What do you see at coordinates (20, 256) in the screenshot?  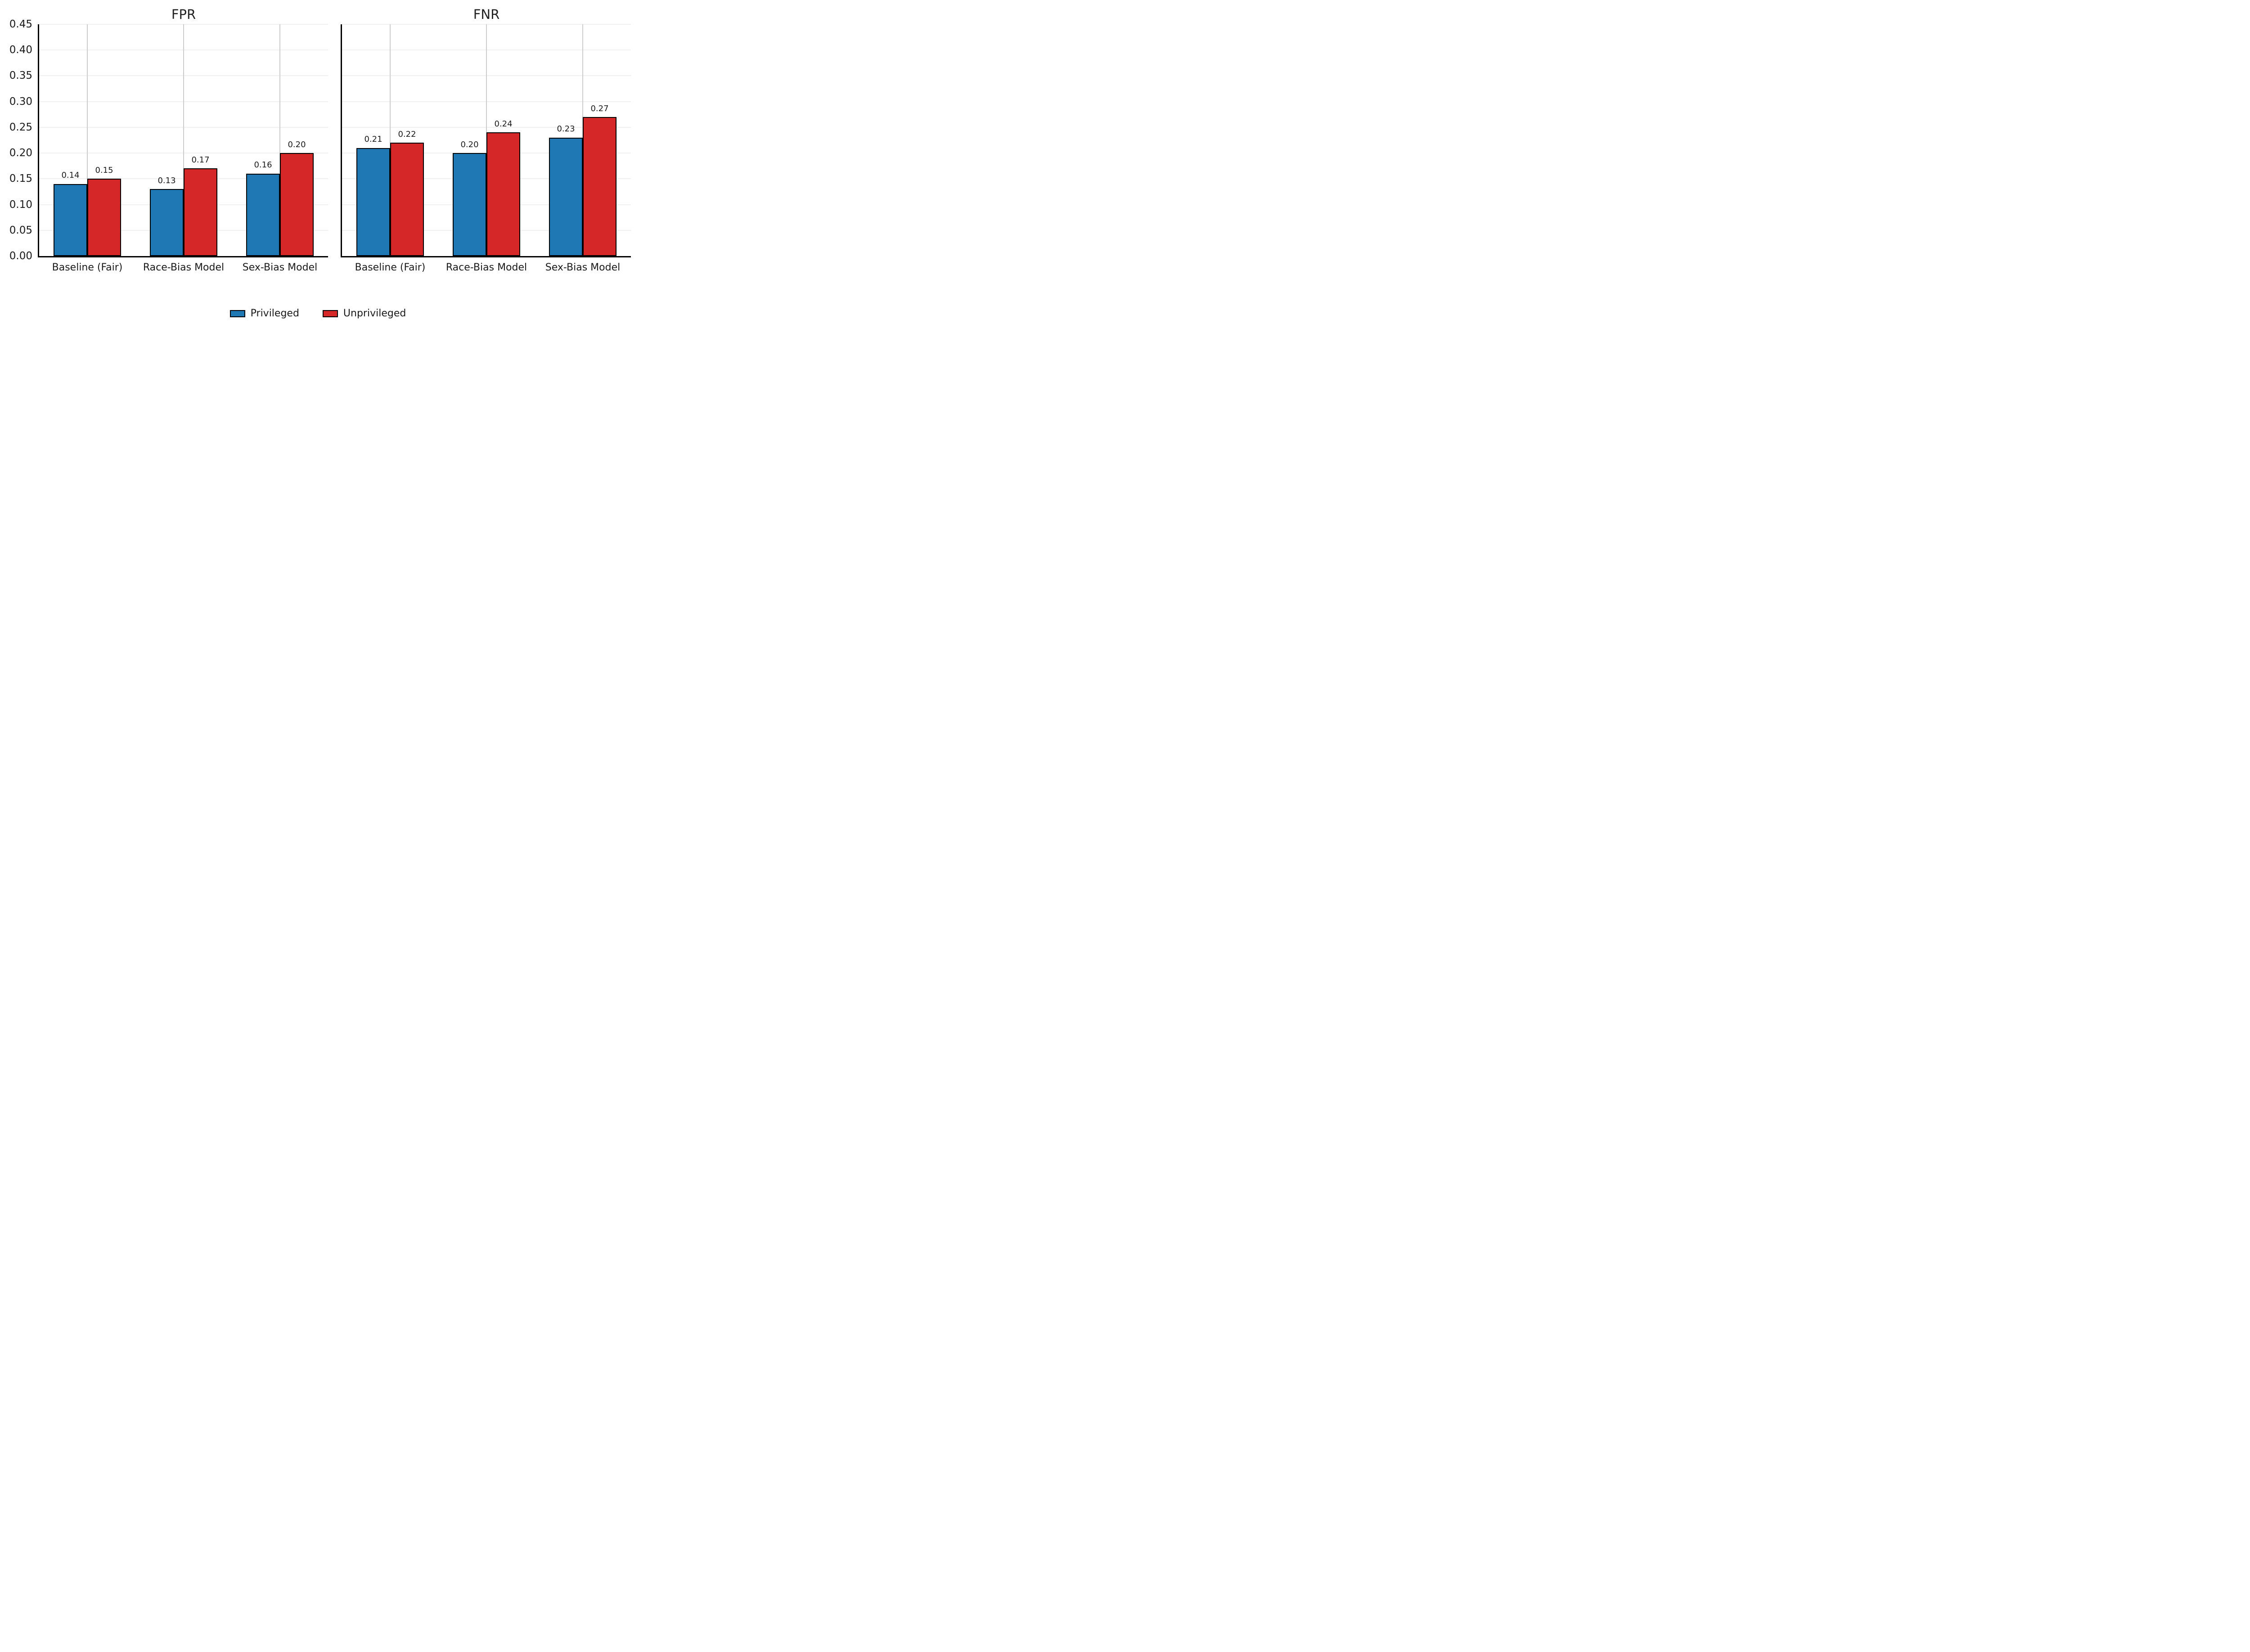 I see `y-axis-tick-label: 0.00` at bounding box center [20, 256].